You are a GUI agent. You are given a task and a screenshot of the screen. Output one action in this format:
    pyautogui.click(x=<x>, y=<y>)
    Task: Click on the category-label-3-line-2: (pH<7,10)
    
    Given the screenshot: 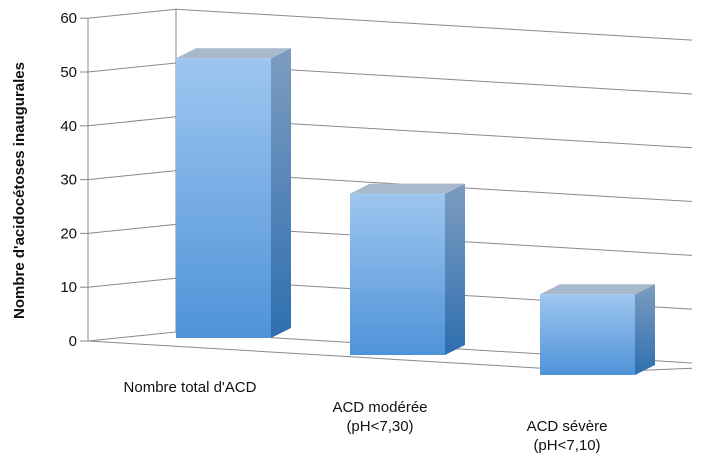 What is the action you would take?
    pyautogui.click(x=567, y=445)
    